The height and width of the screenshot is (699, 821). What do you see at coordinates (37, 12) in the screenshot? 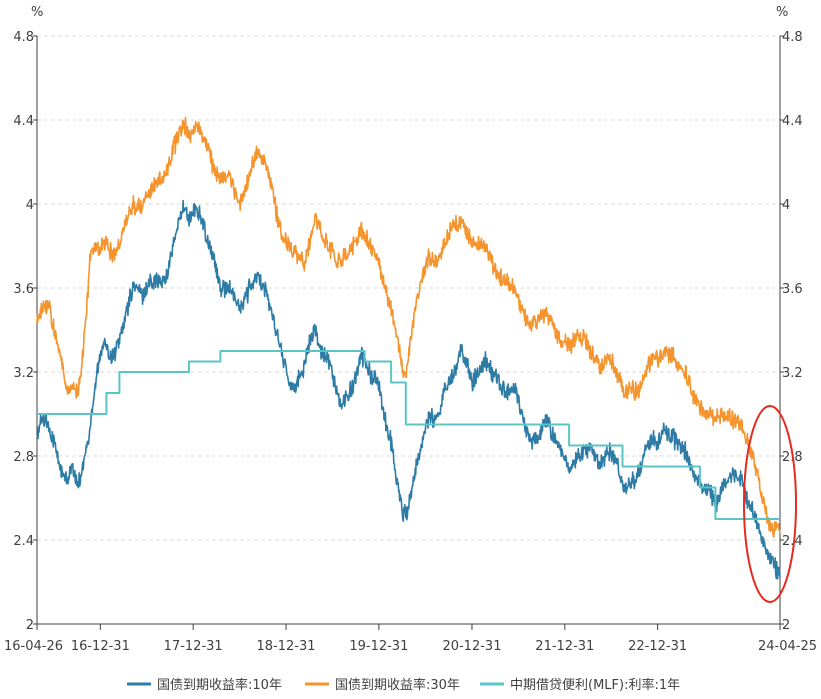
I see `y-unit-left: %` at bounding box center [37, 12].